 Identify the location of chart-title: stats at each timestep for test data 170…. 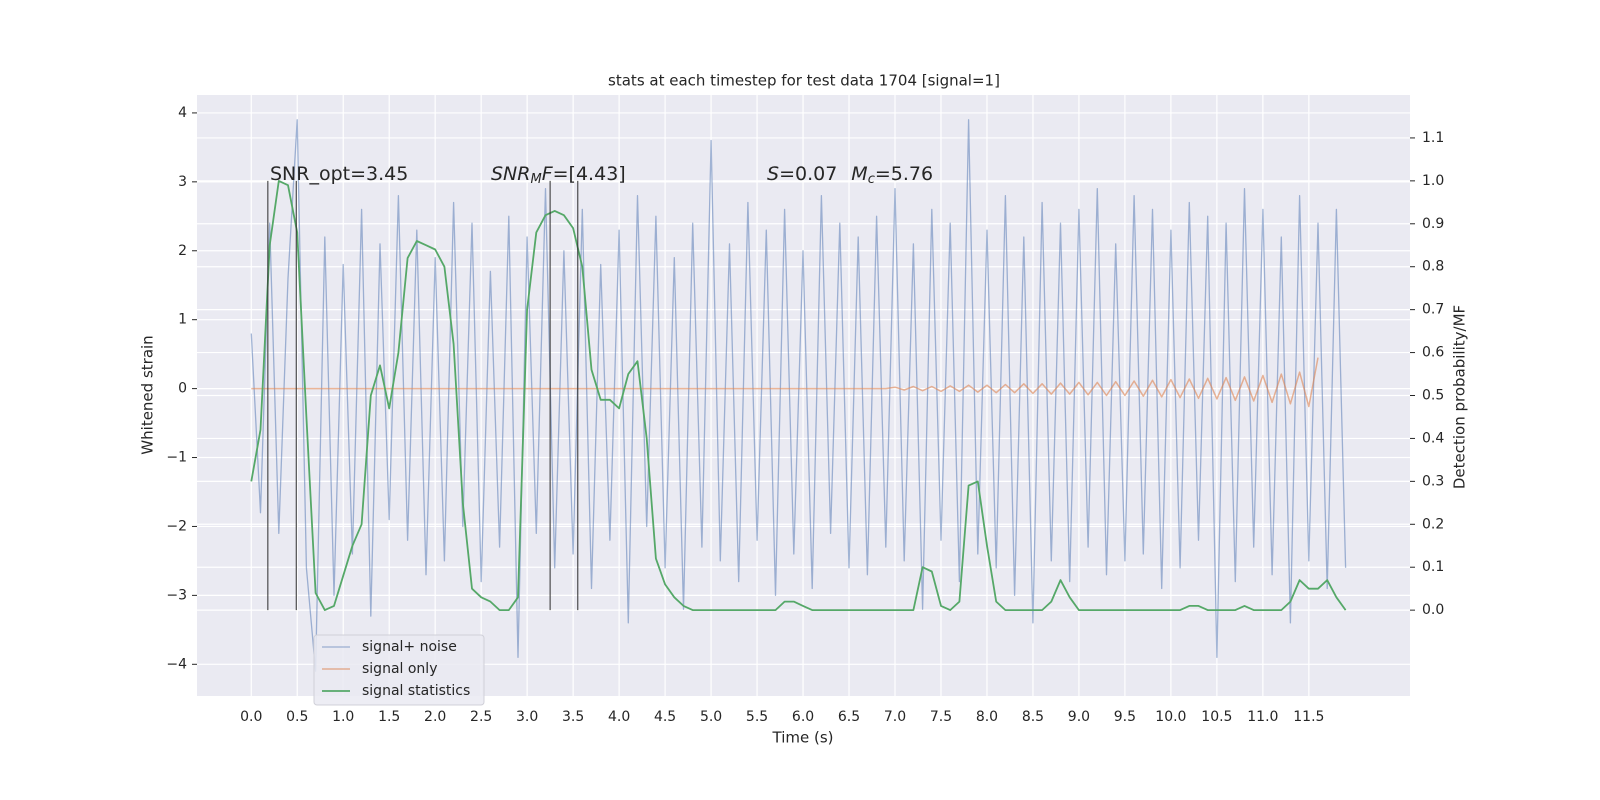
(804, 81).